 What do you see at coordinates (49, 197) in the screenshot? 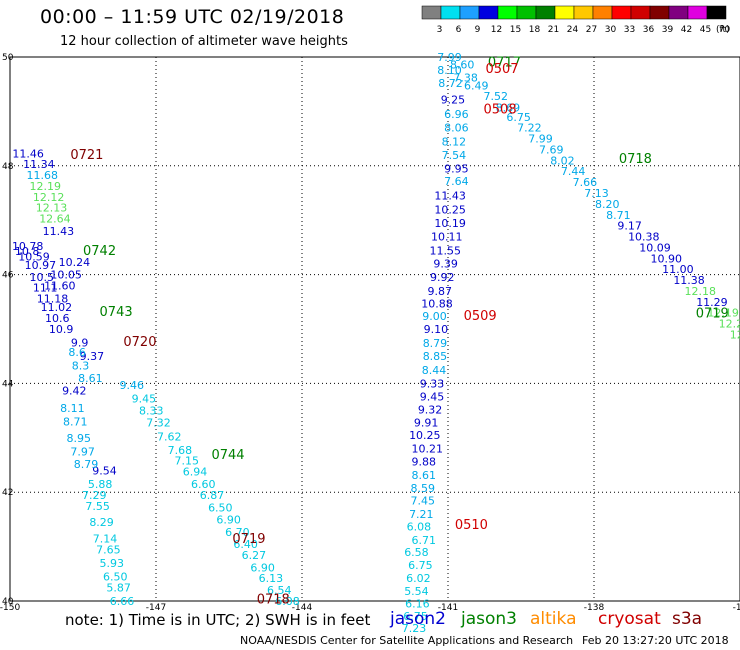
I see `wave-height-label: 12.12` at bounding box center [49, 197].